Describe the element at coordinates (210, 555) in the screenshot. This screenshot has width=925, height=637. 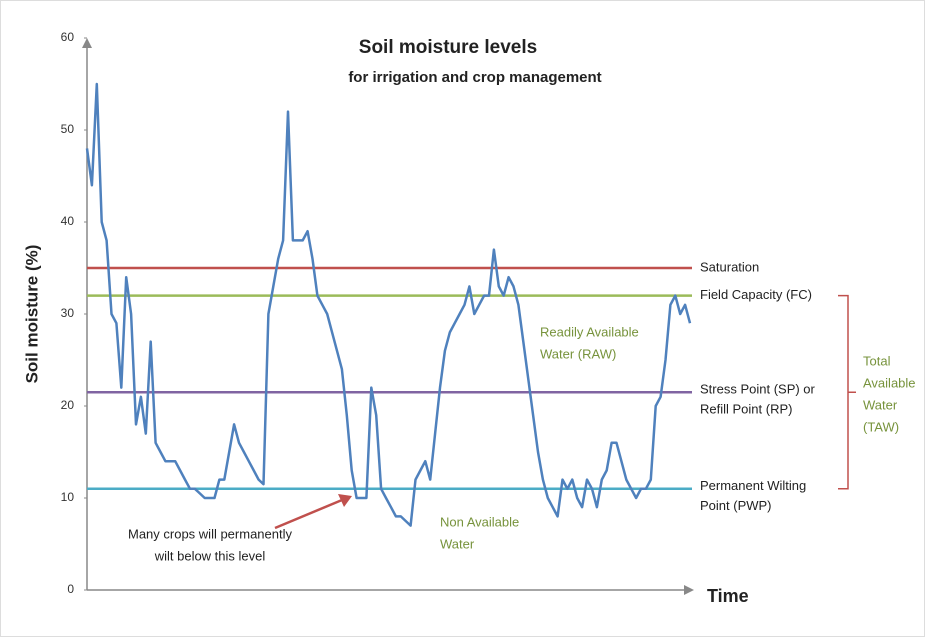
I see `wilt-label: wilt below this level` at that location.